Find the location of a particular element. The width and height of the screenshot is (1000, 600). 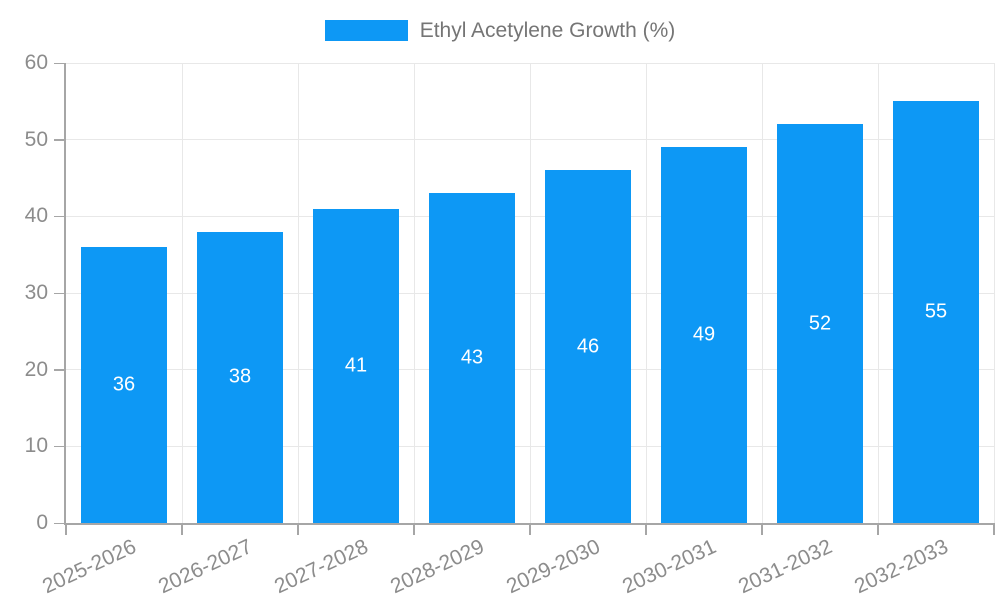

x-tick-label: 2032-2033 is located at coordinates (901, 567).